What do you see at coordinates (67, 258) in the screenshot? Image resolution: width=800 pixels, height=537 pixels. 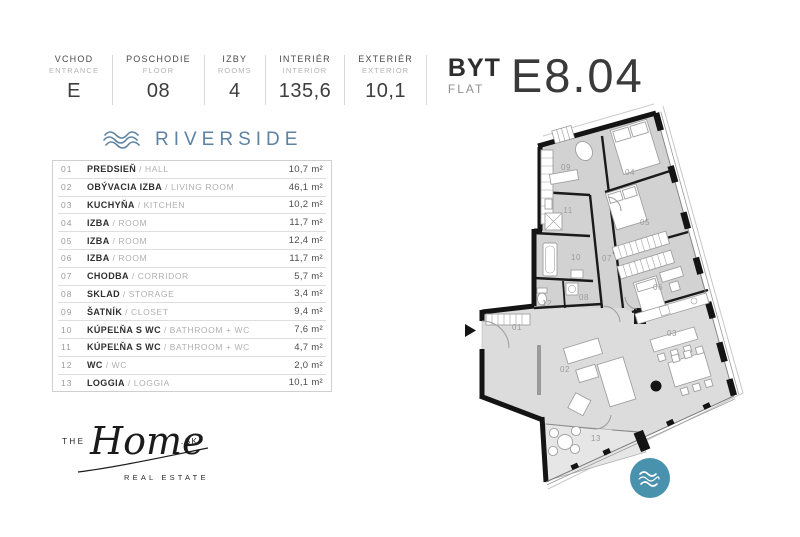 I see `room-number: 06` at bounding box center [67, 258].